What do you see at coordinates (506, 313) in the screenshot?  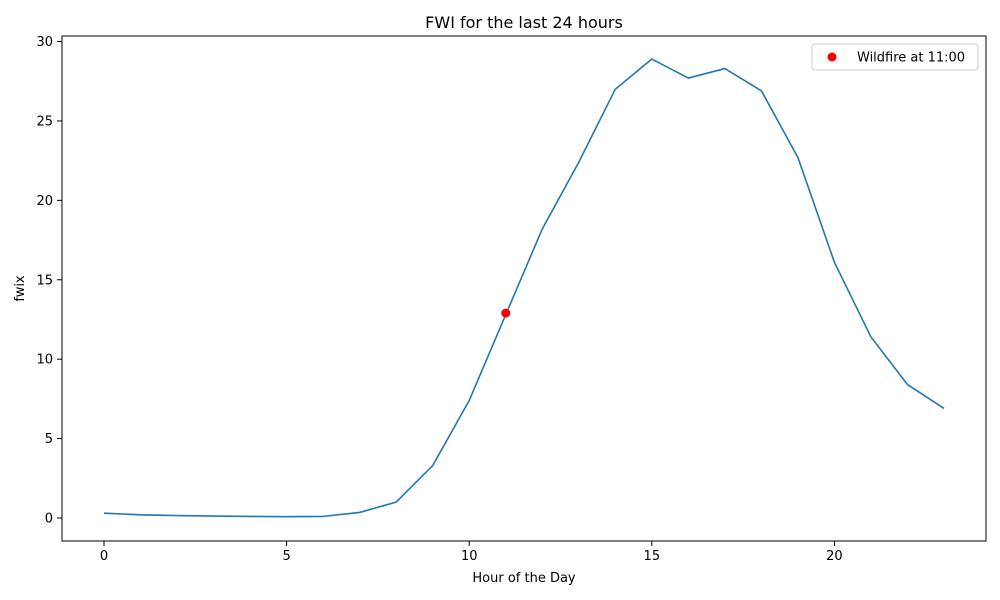 I see `wildfire-point` at bounding box center [506, 313].